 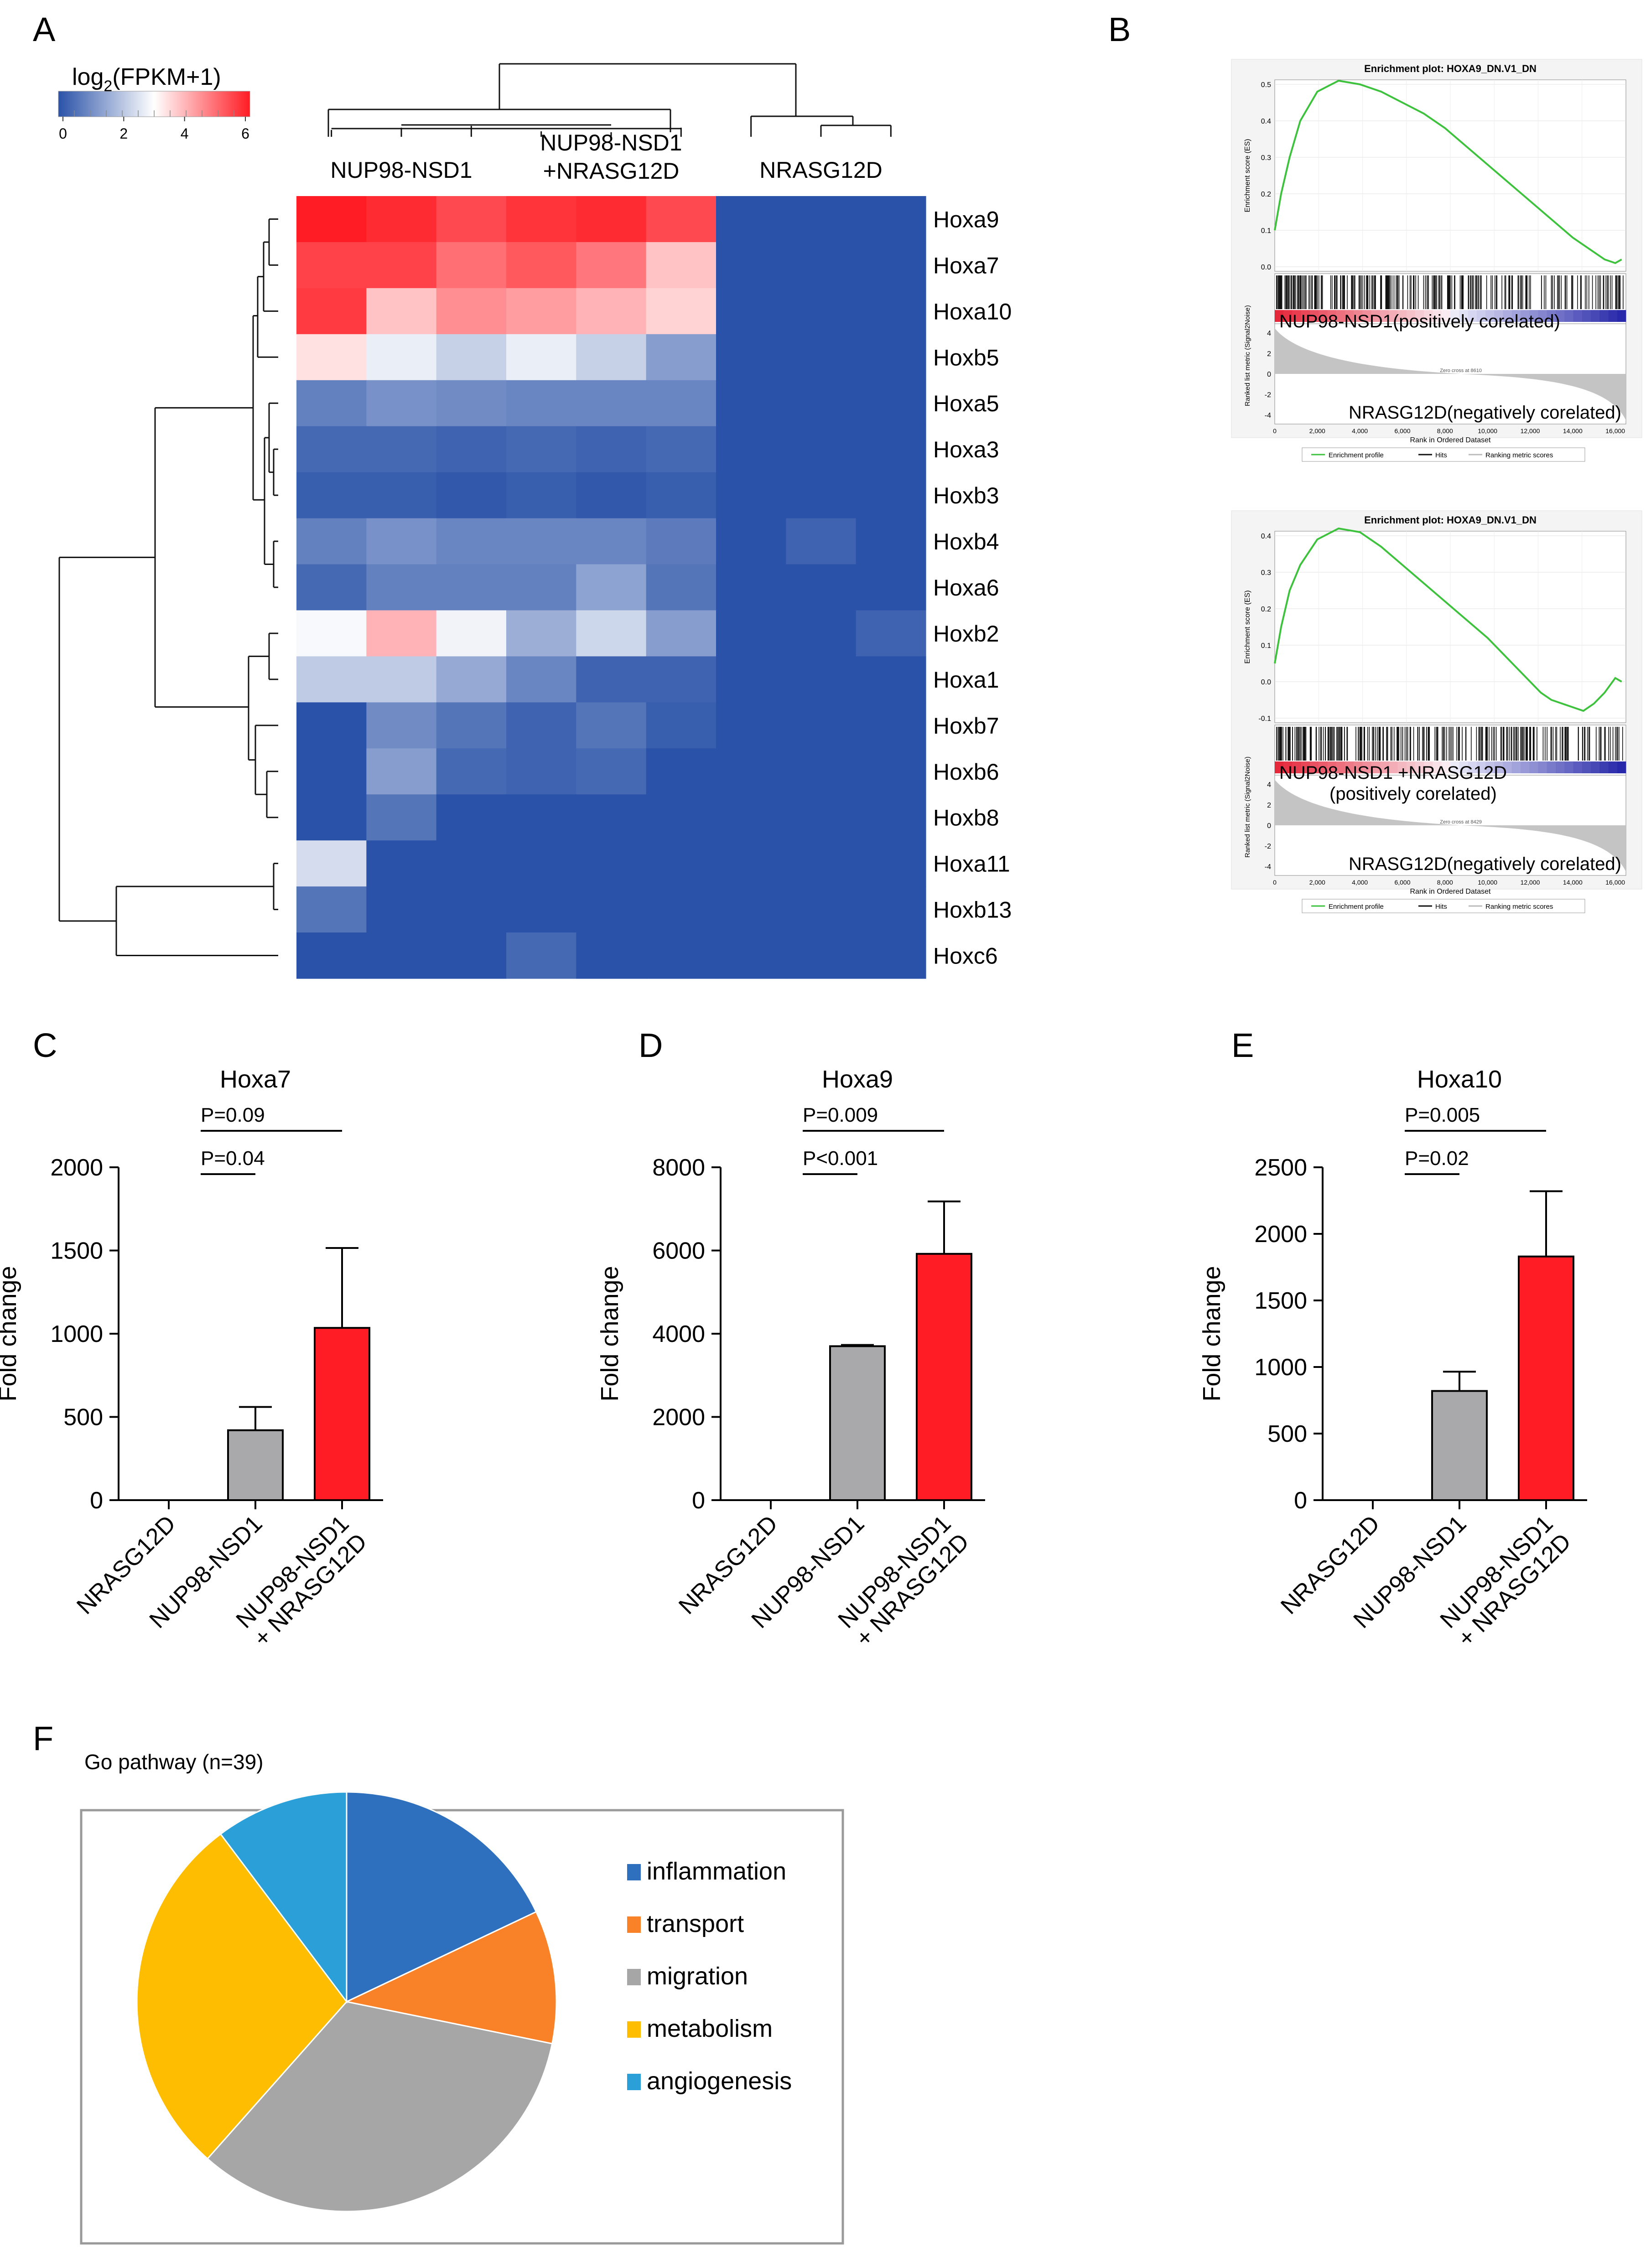 What do you see at coordinates (719, 2081) in the screenshot?
I see `pie-legend-label: angiogenesis` at bounding box center [719, 2081].